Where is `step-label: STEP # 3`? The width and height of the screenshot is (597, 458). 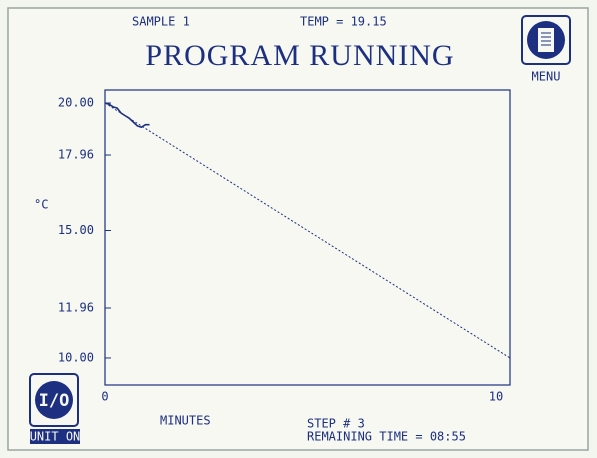 step-label: STEP # 3 is located at coordinates (336, 424).